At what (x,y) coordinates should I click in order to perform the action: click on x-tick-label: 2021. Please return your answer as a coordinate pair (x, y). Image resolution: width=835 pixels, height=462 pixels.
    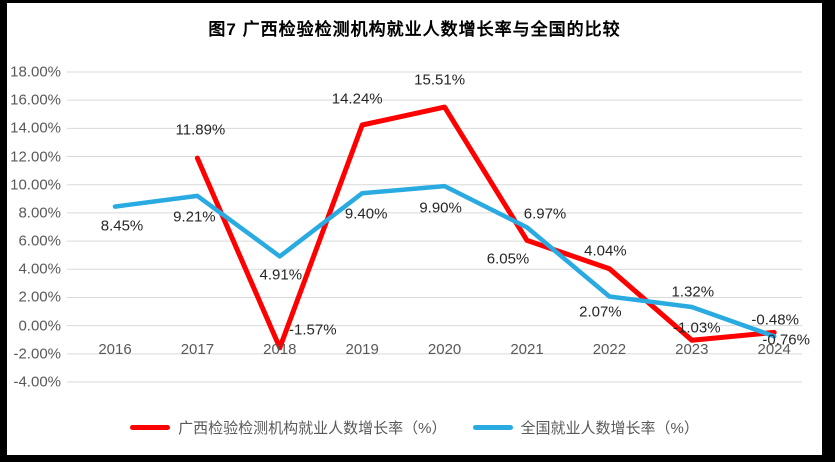
    Looking at the image, I should click on (527, 349).